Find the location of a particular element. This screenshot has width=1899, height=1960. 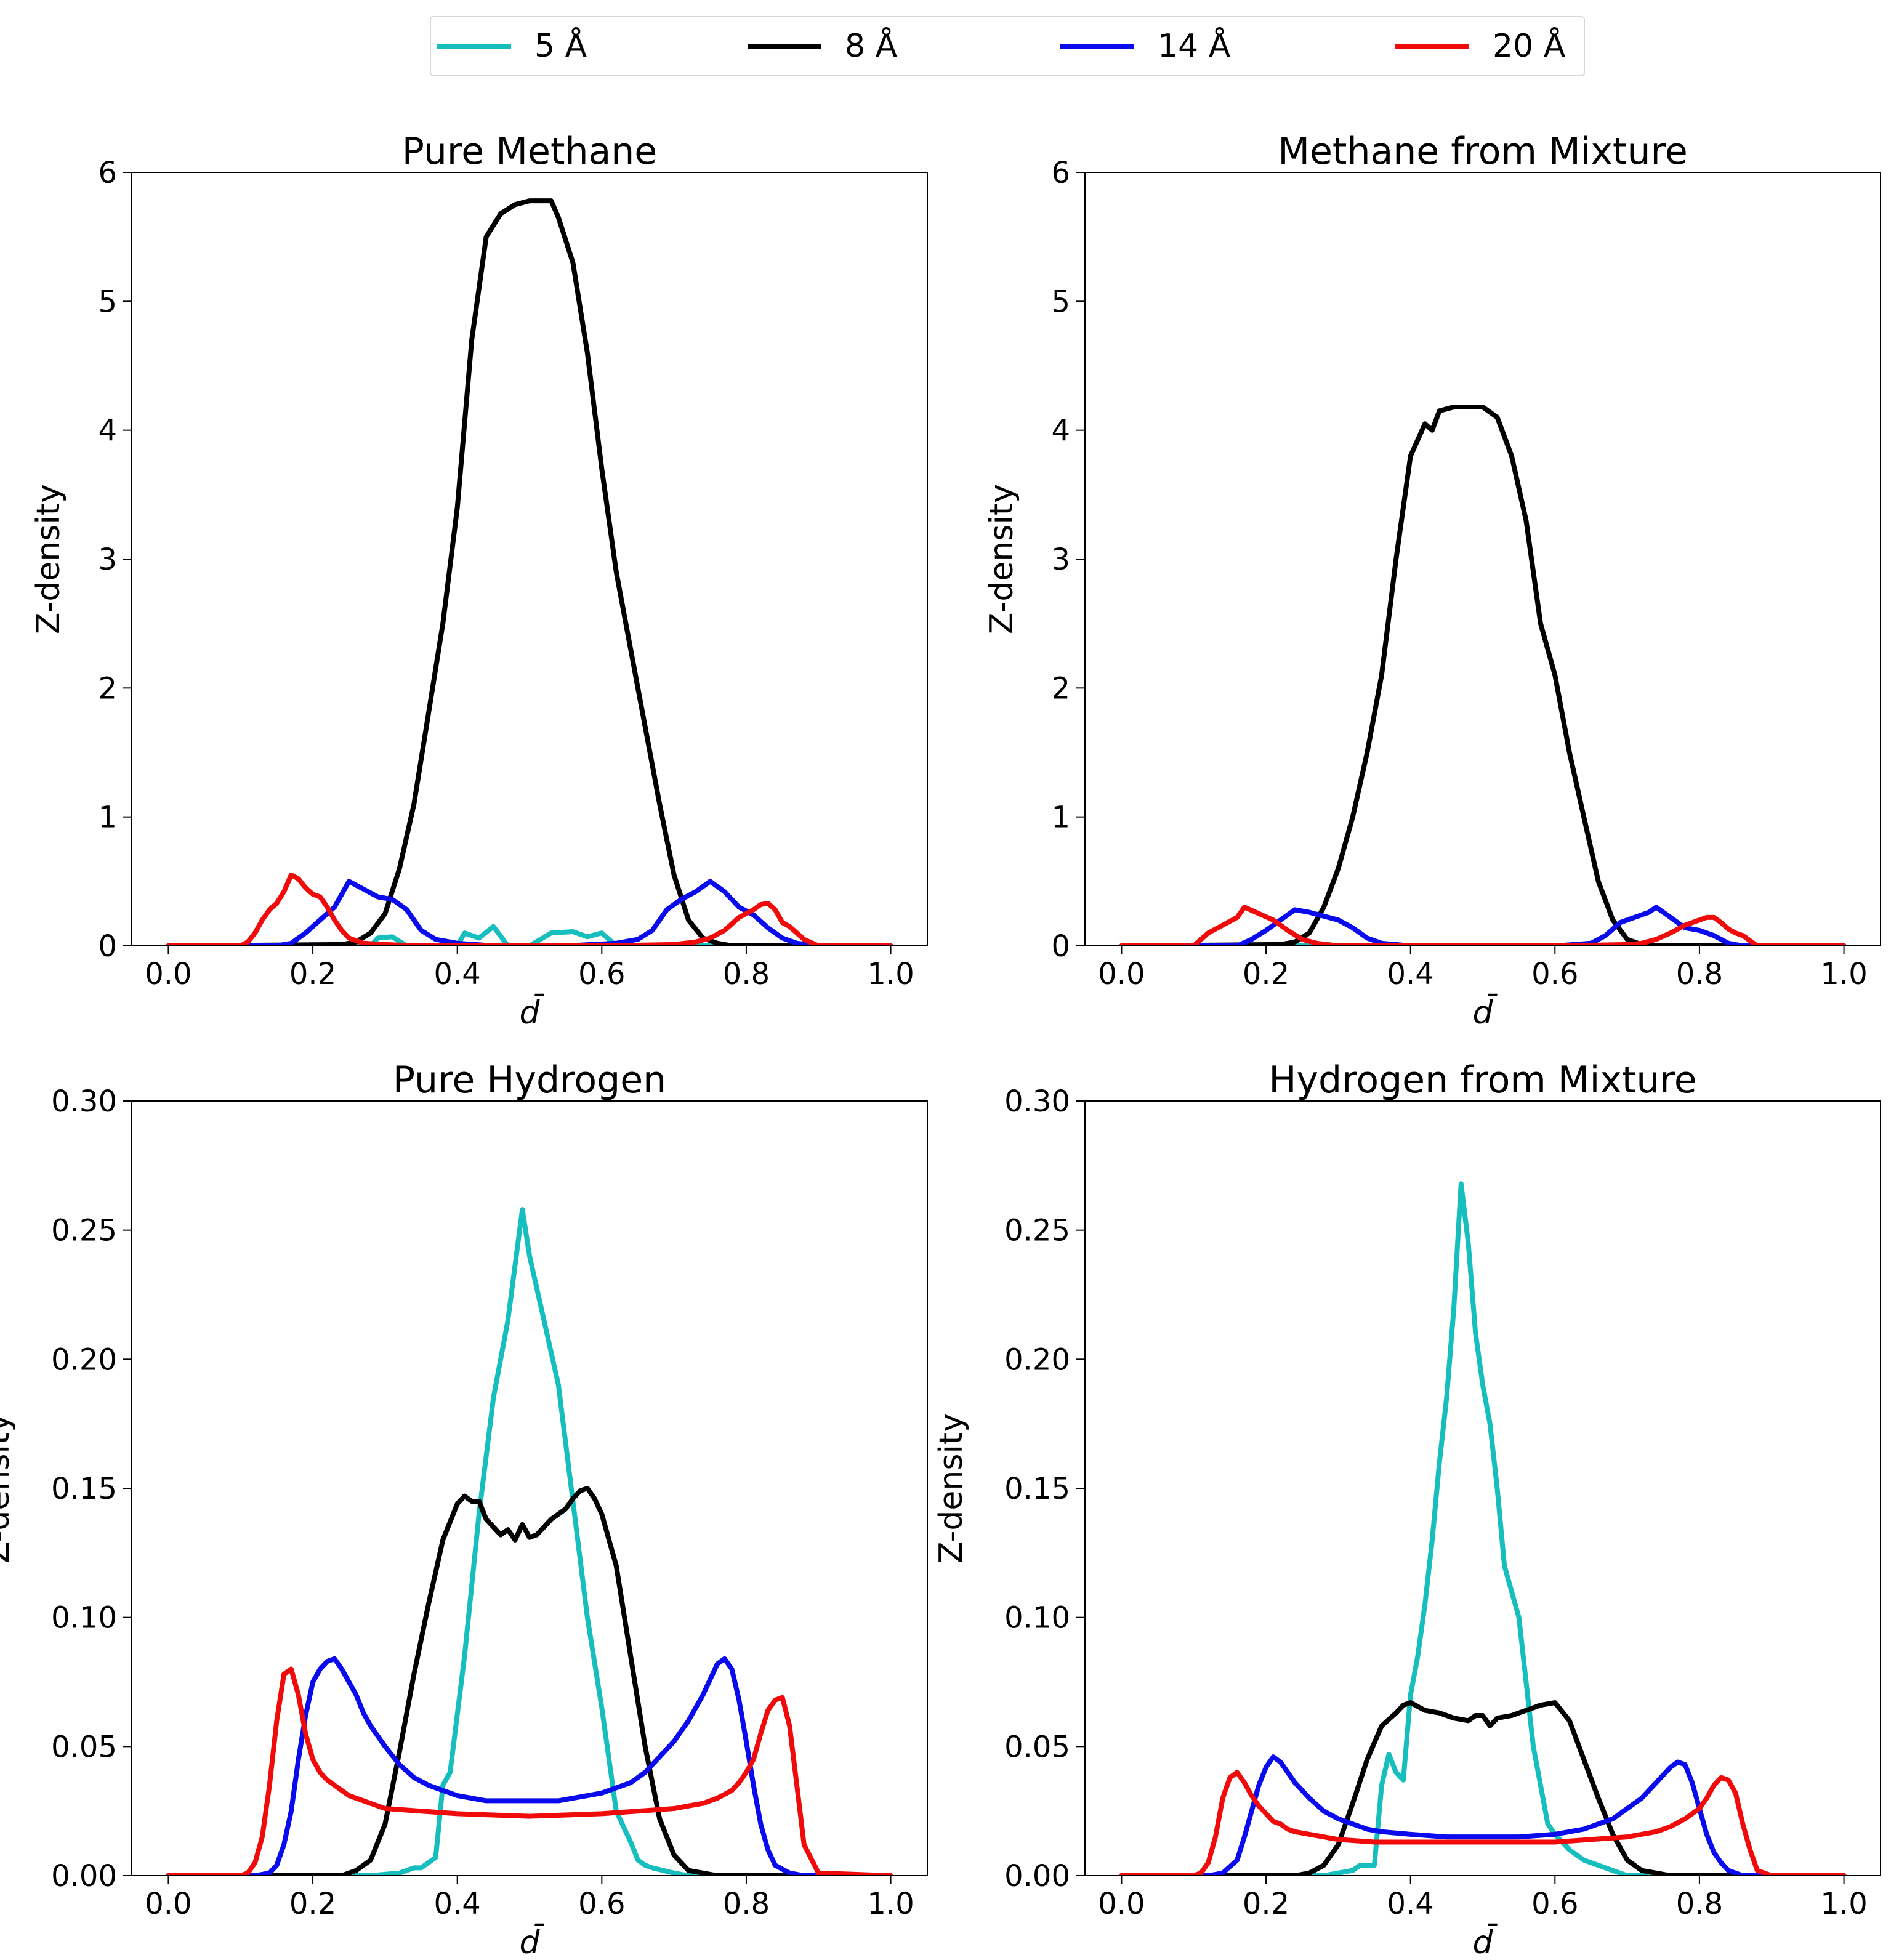

chart-title: Methane from Mixture is located at coordinates (1483, 152).